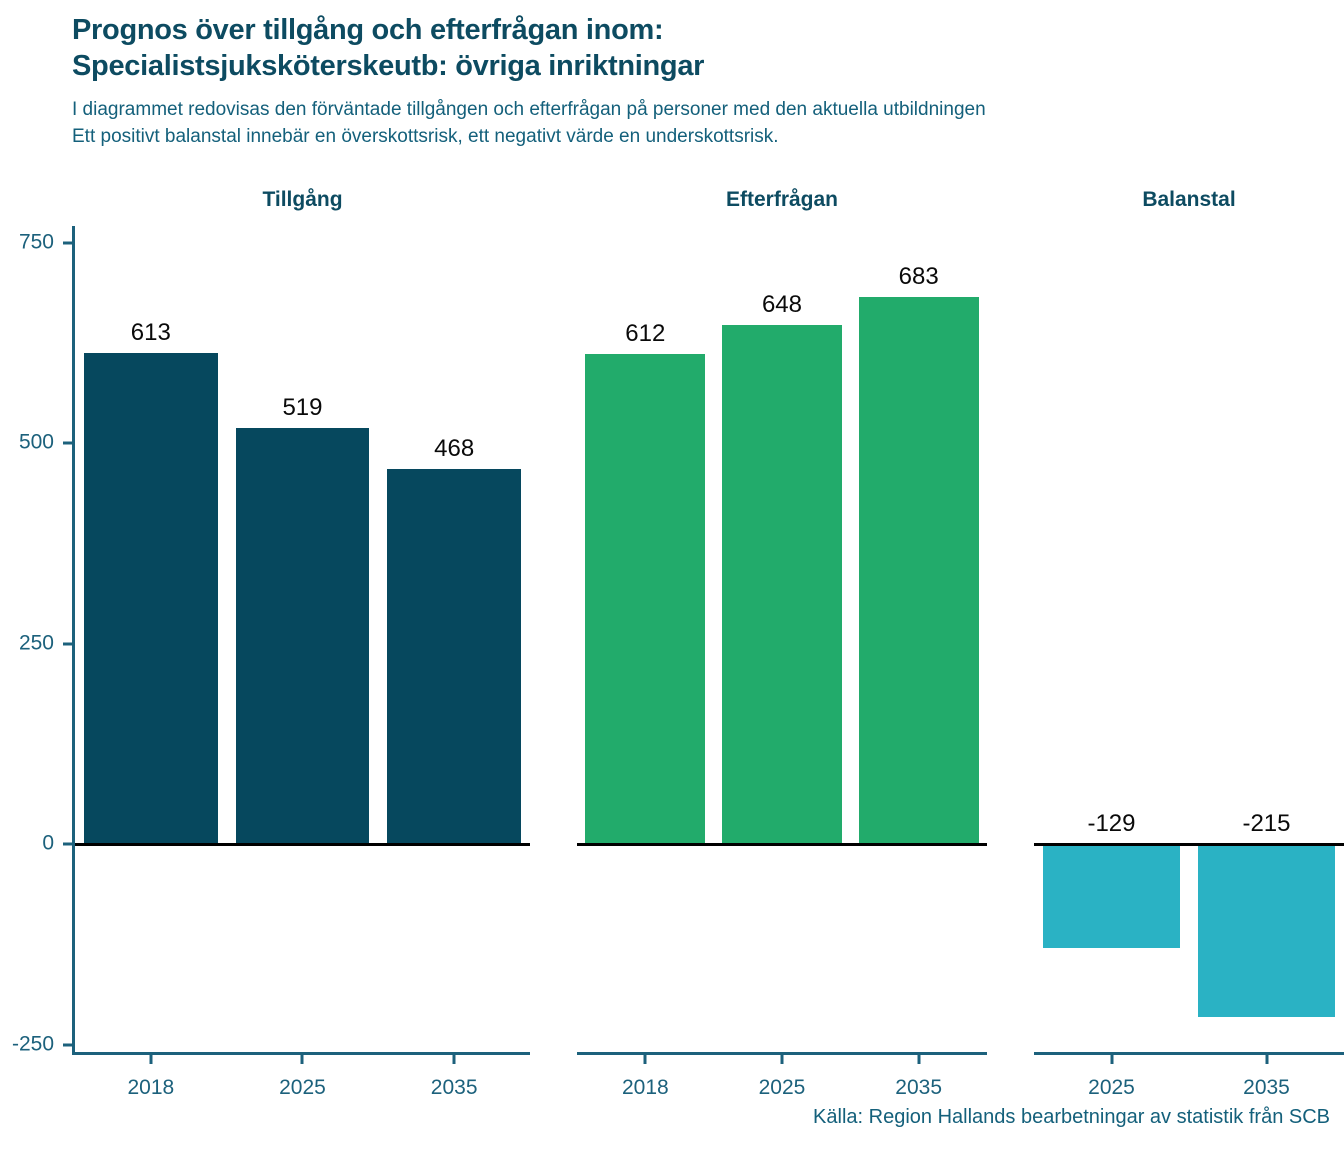 The width and height of the screenshot is (1344, 1152). I want to click on bar-value-label: -129, so click(1111, 824).